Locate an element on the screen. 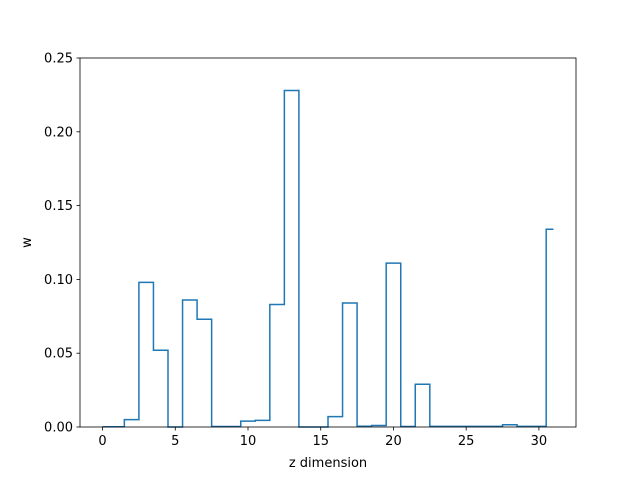  y-tick-label: 0.00 is located at coordinates (58, 428).